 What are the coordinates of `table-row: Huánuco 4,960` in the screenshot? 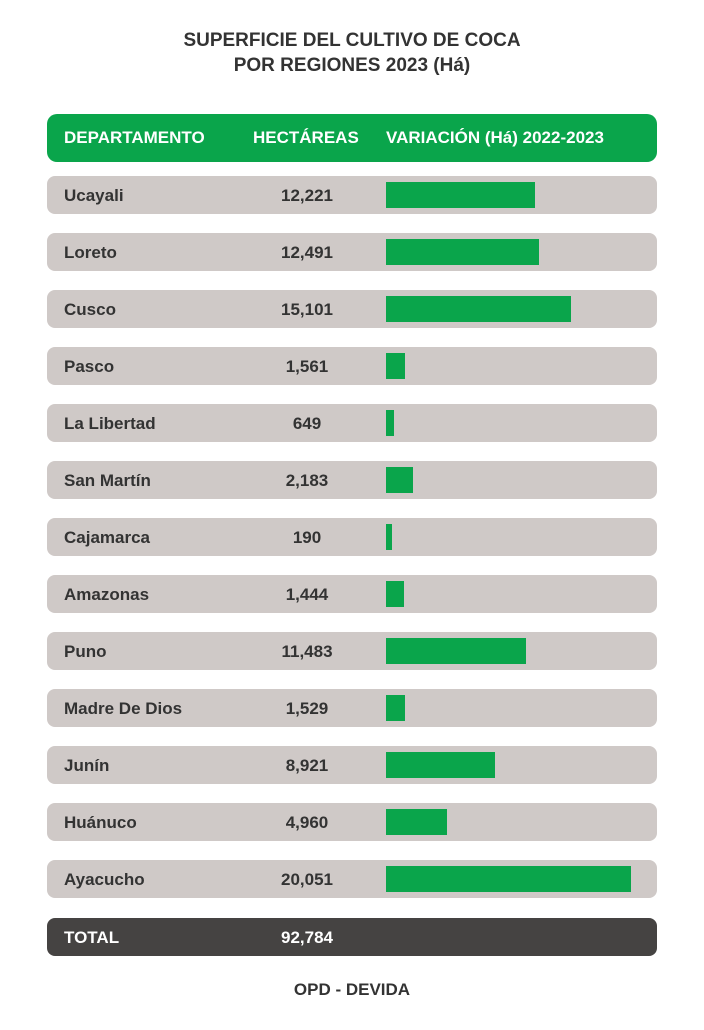 It's located at (352, 822).